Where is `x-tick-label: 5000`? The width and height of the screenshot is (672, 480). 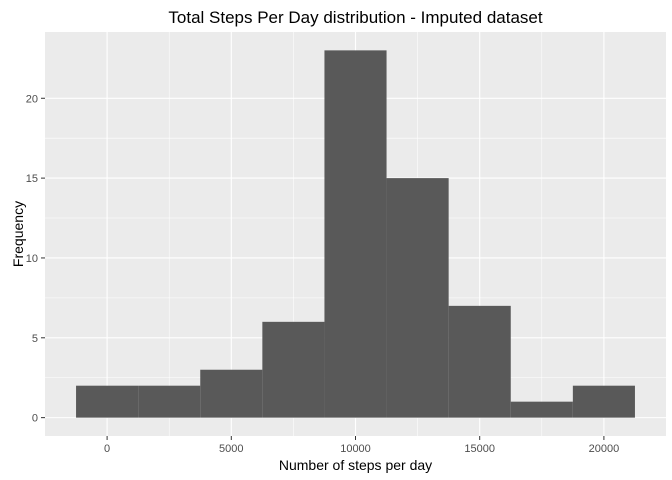 x-tick-label: 5000 is located at coordinates (231, 449).